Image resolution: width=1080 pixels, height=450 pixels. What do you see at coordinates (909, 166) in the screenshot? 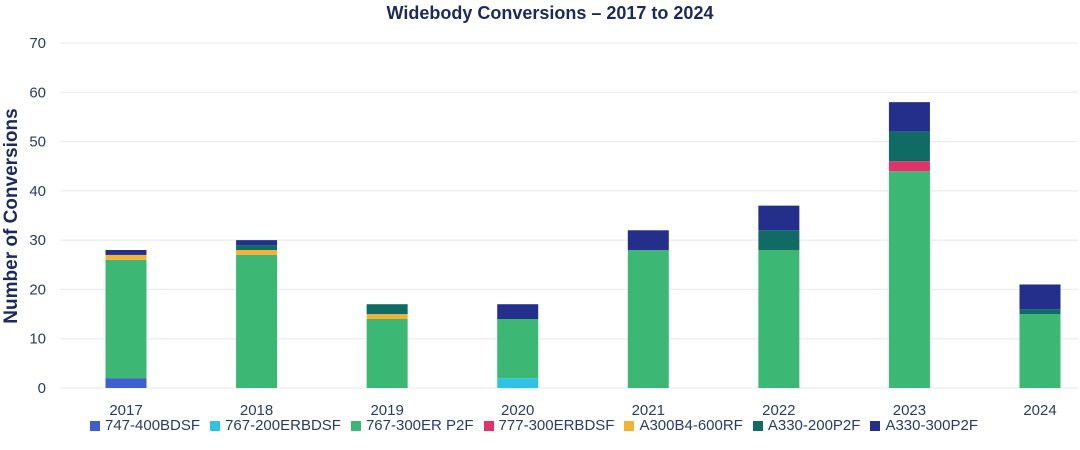
I see `bar-segment-2023-777-300ERBDSF` at bounding box center [909, 166].